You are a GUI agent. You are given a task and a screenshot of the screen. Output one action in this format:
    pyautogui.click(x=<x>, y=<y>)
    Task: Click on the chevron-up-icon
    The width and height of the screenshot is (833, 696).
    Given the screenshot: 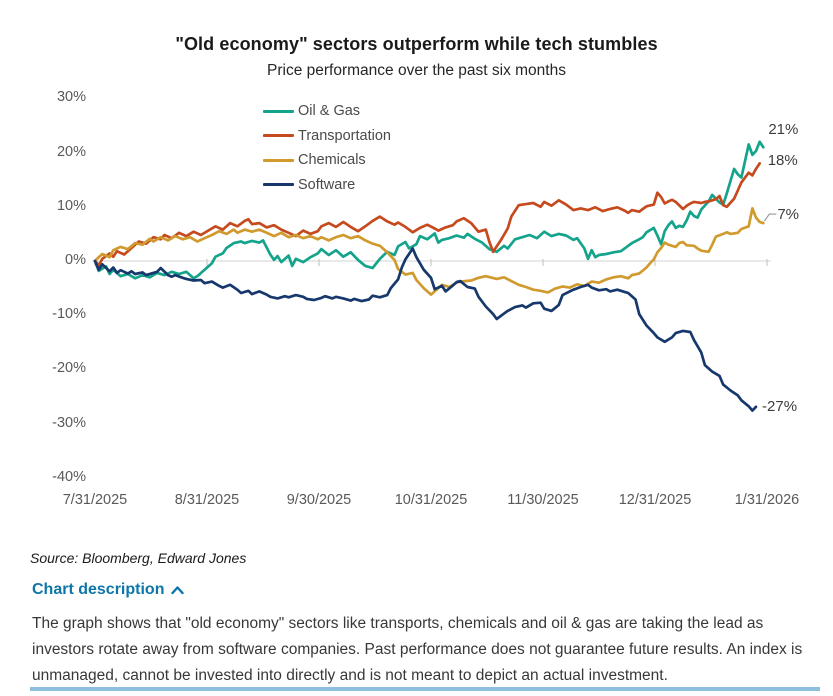 What is the action you would take?
    pyautogui.click(x=178, y=590)
    